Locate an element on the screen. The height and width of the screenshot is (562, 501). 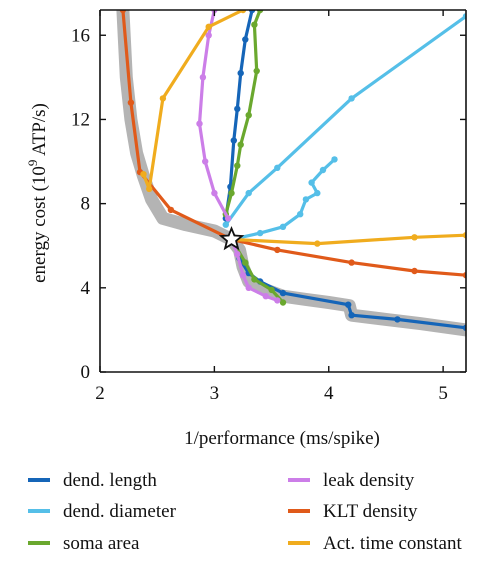
legend-label-3: leak density is located at coordinates (369, 480).